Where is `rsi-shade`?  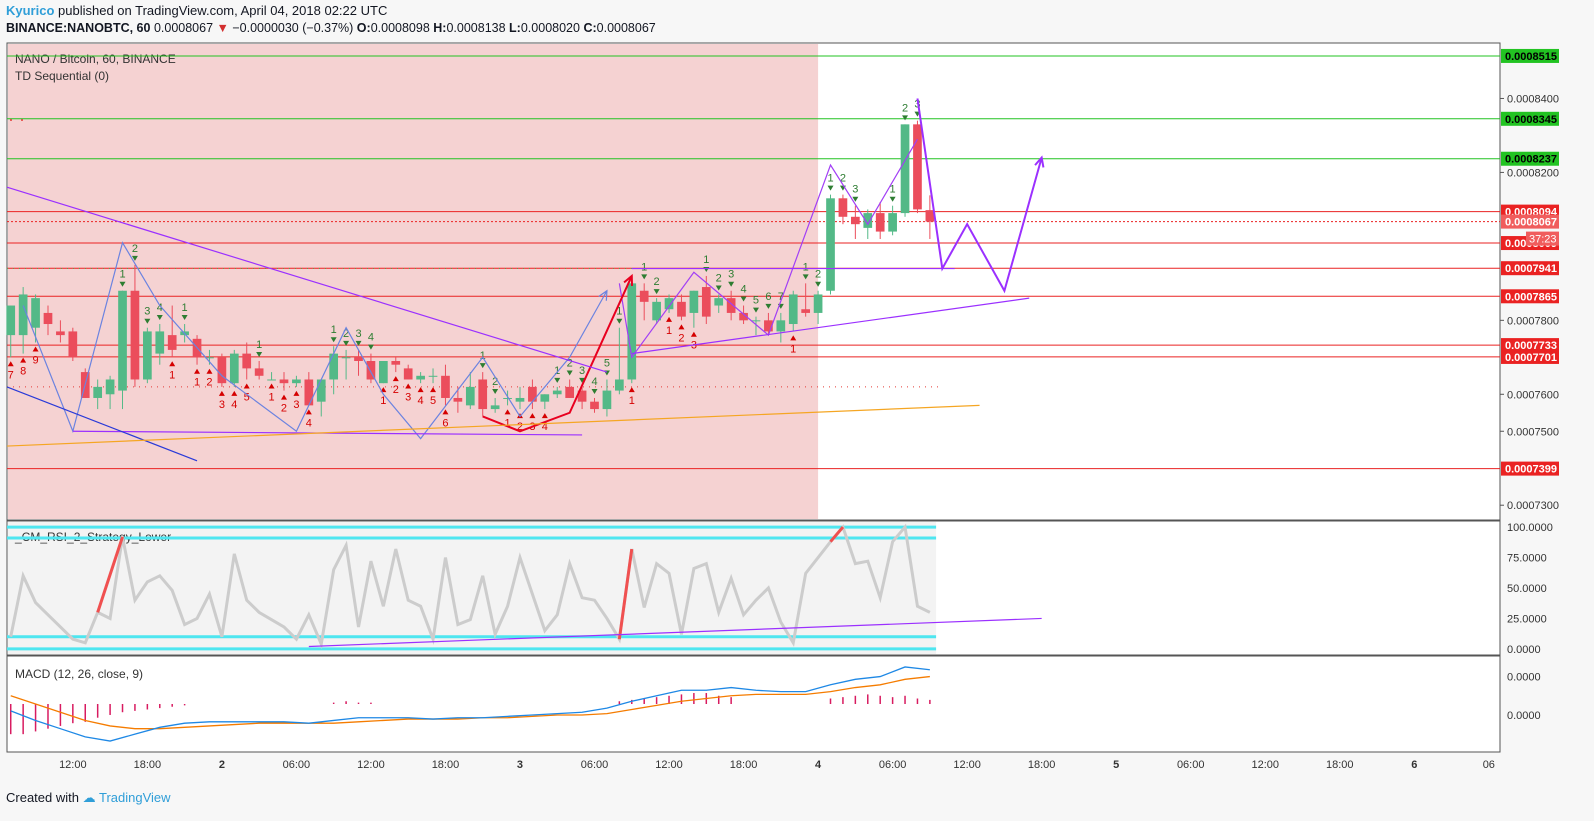
rsi-shade is located at coordinates (472, 588).